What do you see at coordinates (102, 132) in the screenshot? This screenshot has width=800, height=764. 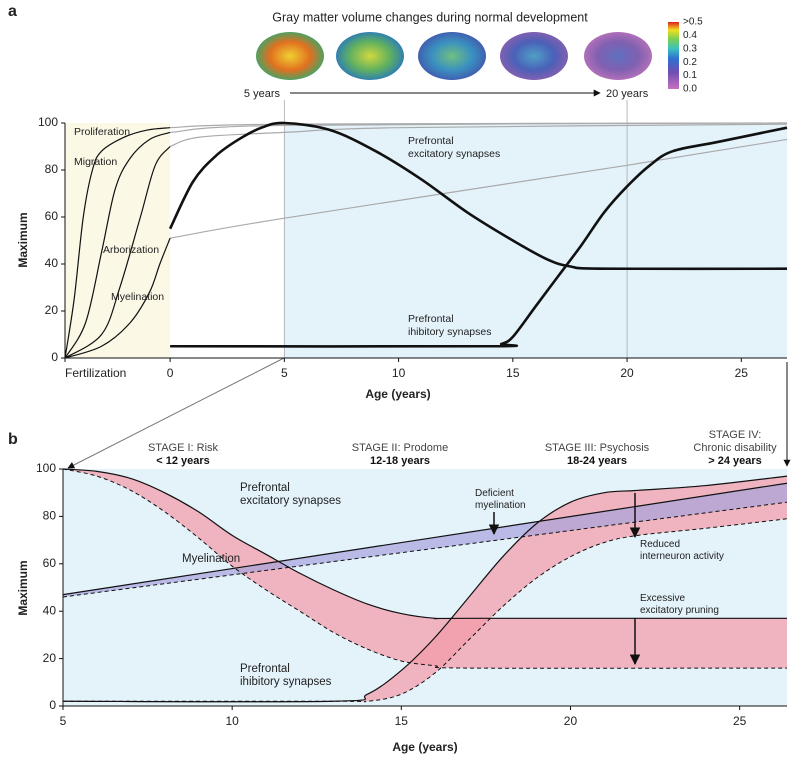 I see `series-label: Proliferation` at bounding box center [102, 132].